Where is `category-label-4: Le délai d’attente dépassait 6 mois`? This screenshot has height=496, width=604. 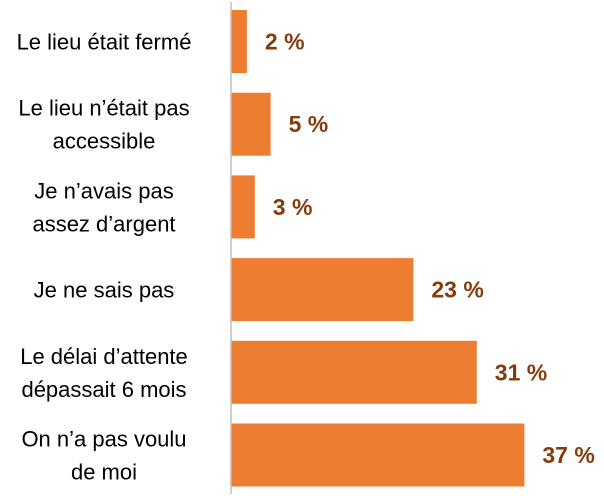
category-label-4: Le délai d’attente dépassait 6 mois is located at coordinates (104, 373).